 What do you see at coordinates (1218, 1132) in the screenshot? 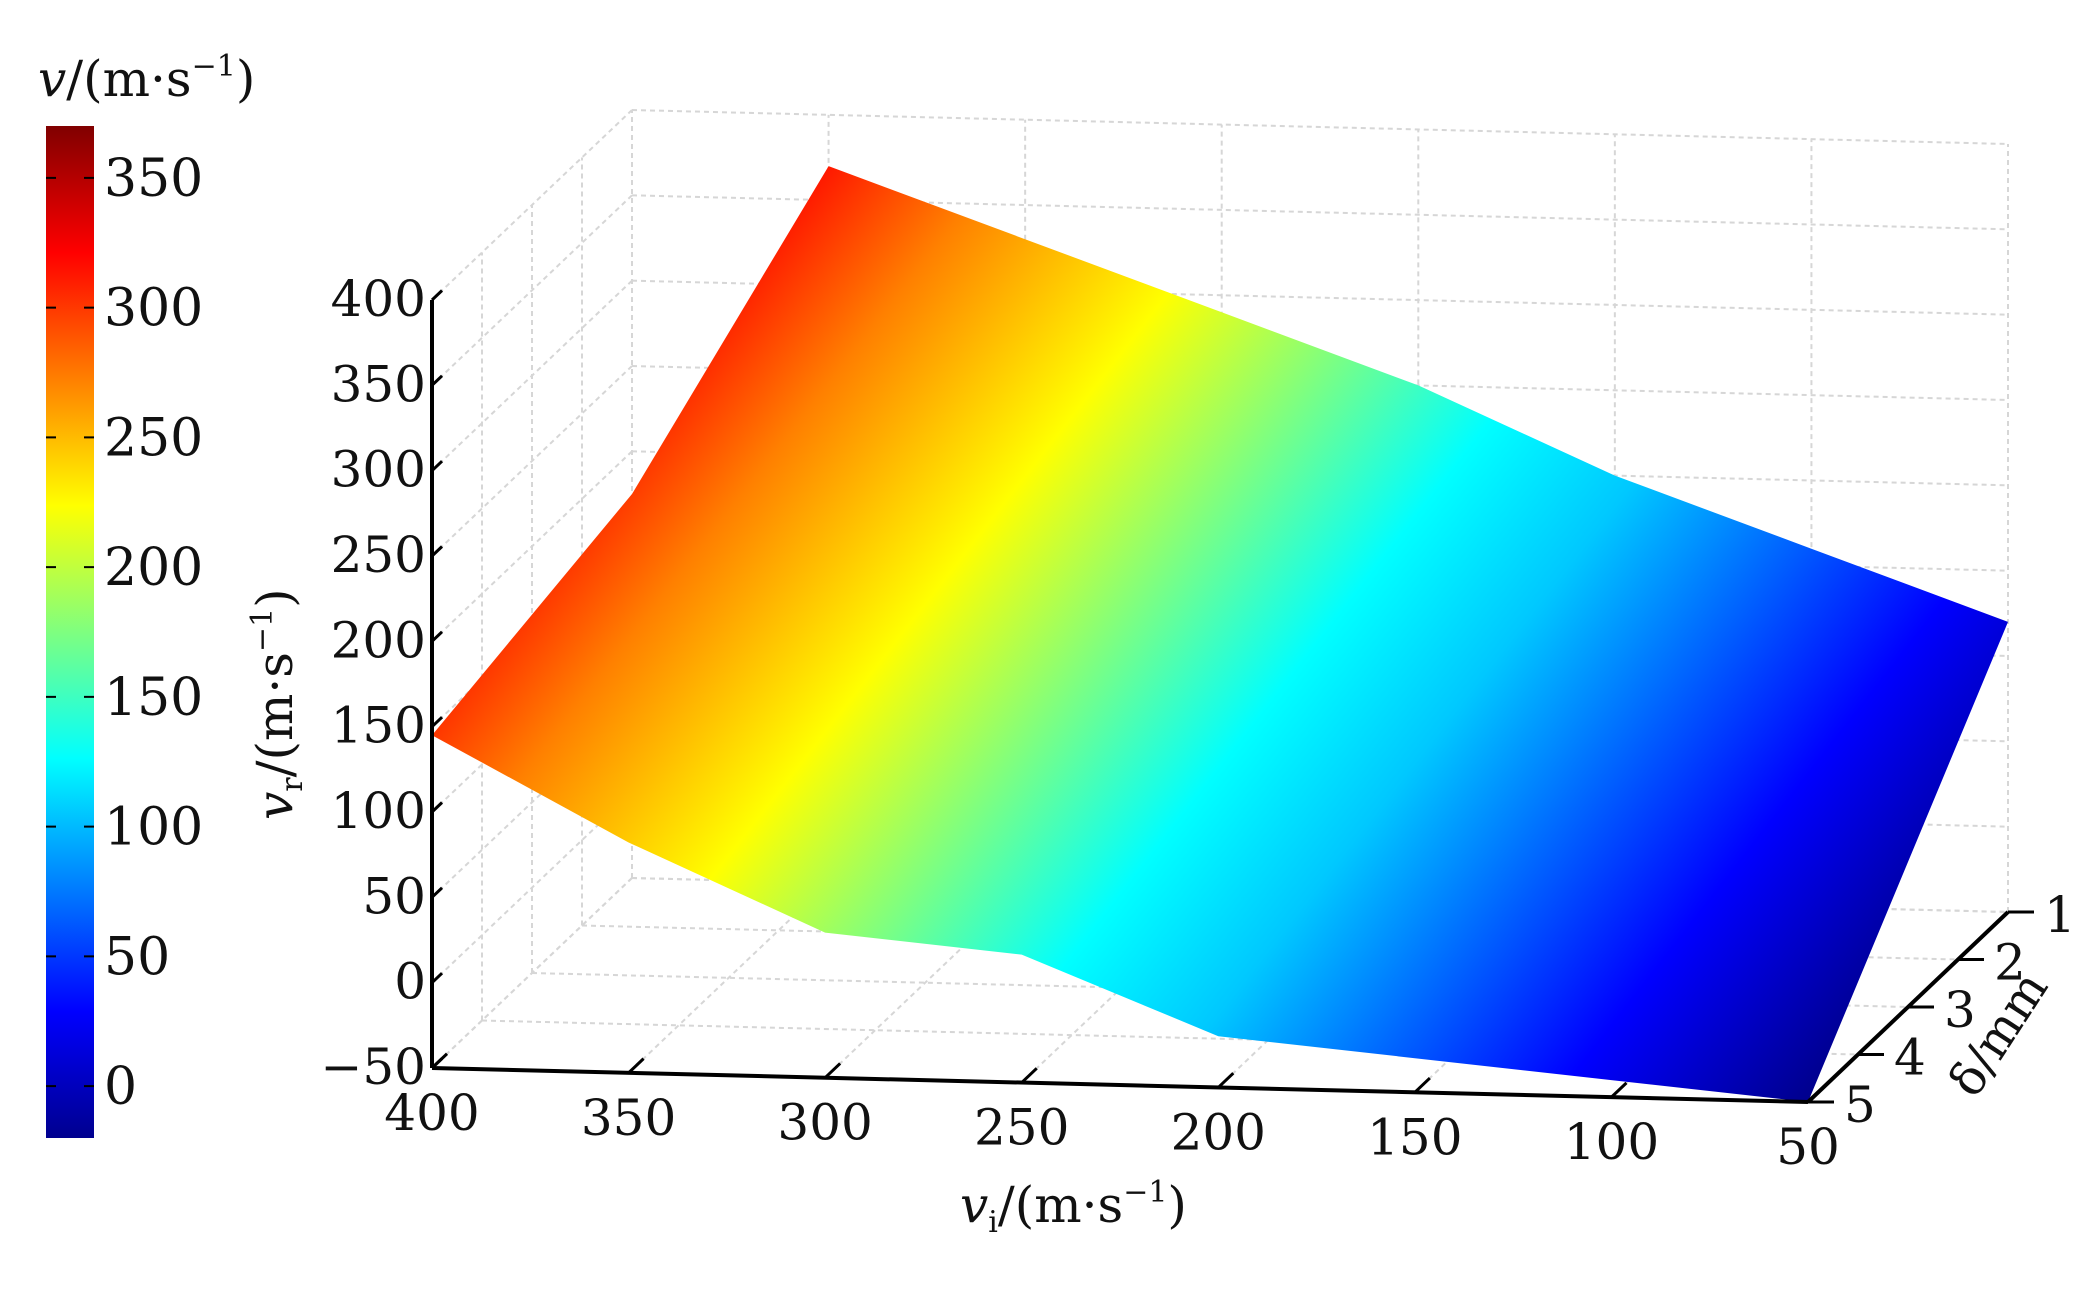
I see `x-tick-label-4: 200` at bounding box center [1218, 1132].